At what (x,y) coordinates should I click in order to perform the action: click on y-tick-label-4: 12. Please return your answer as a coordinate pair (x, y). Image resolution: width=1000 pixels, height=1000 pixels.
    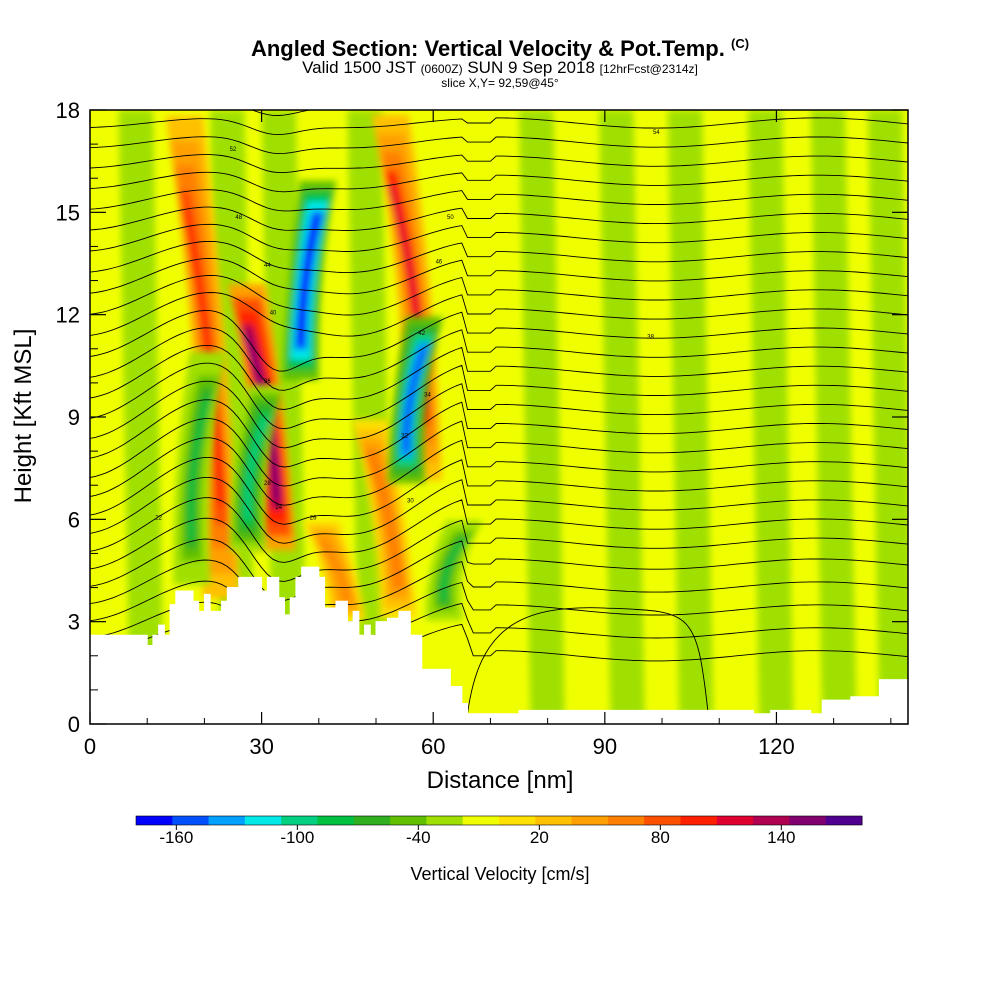
    Looking at the image, I should click on (68, 315).